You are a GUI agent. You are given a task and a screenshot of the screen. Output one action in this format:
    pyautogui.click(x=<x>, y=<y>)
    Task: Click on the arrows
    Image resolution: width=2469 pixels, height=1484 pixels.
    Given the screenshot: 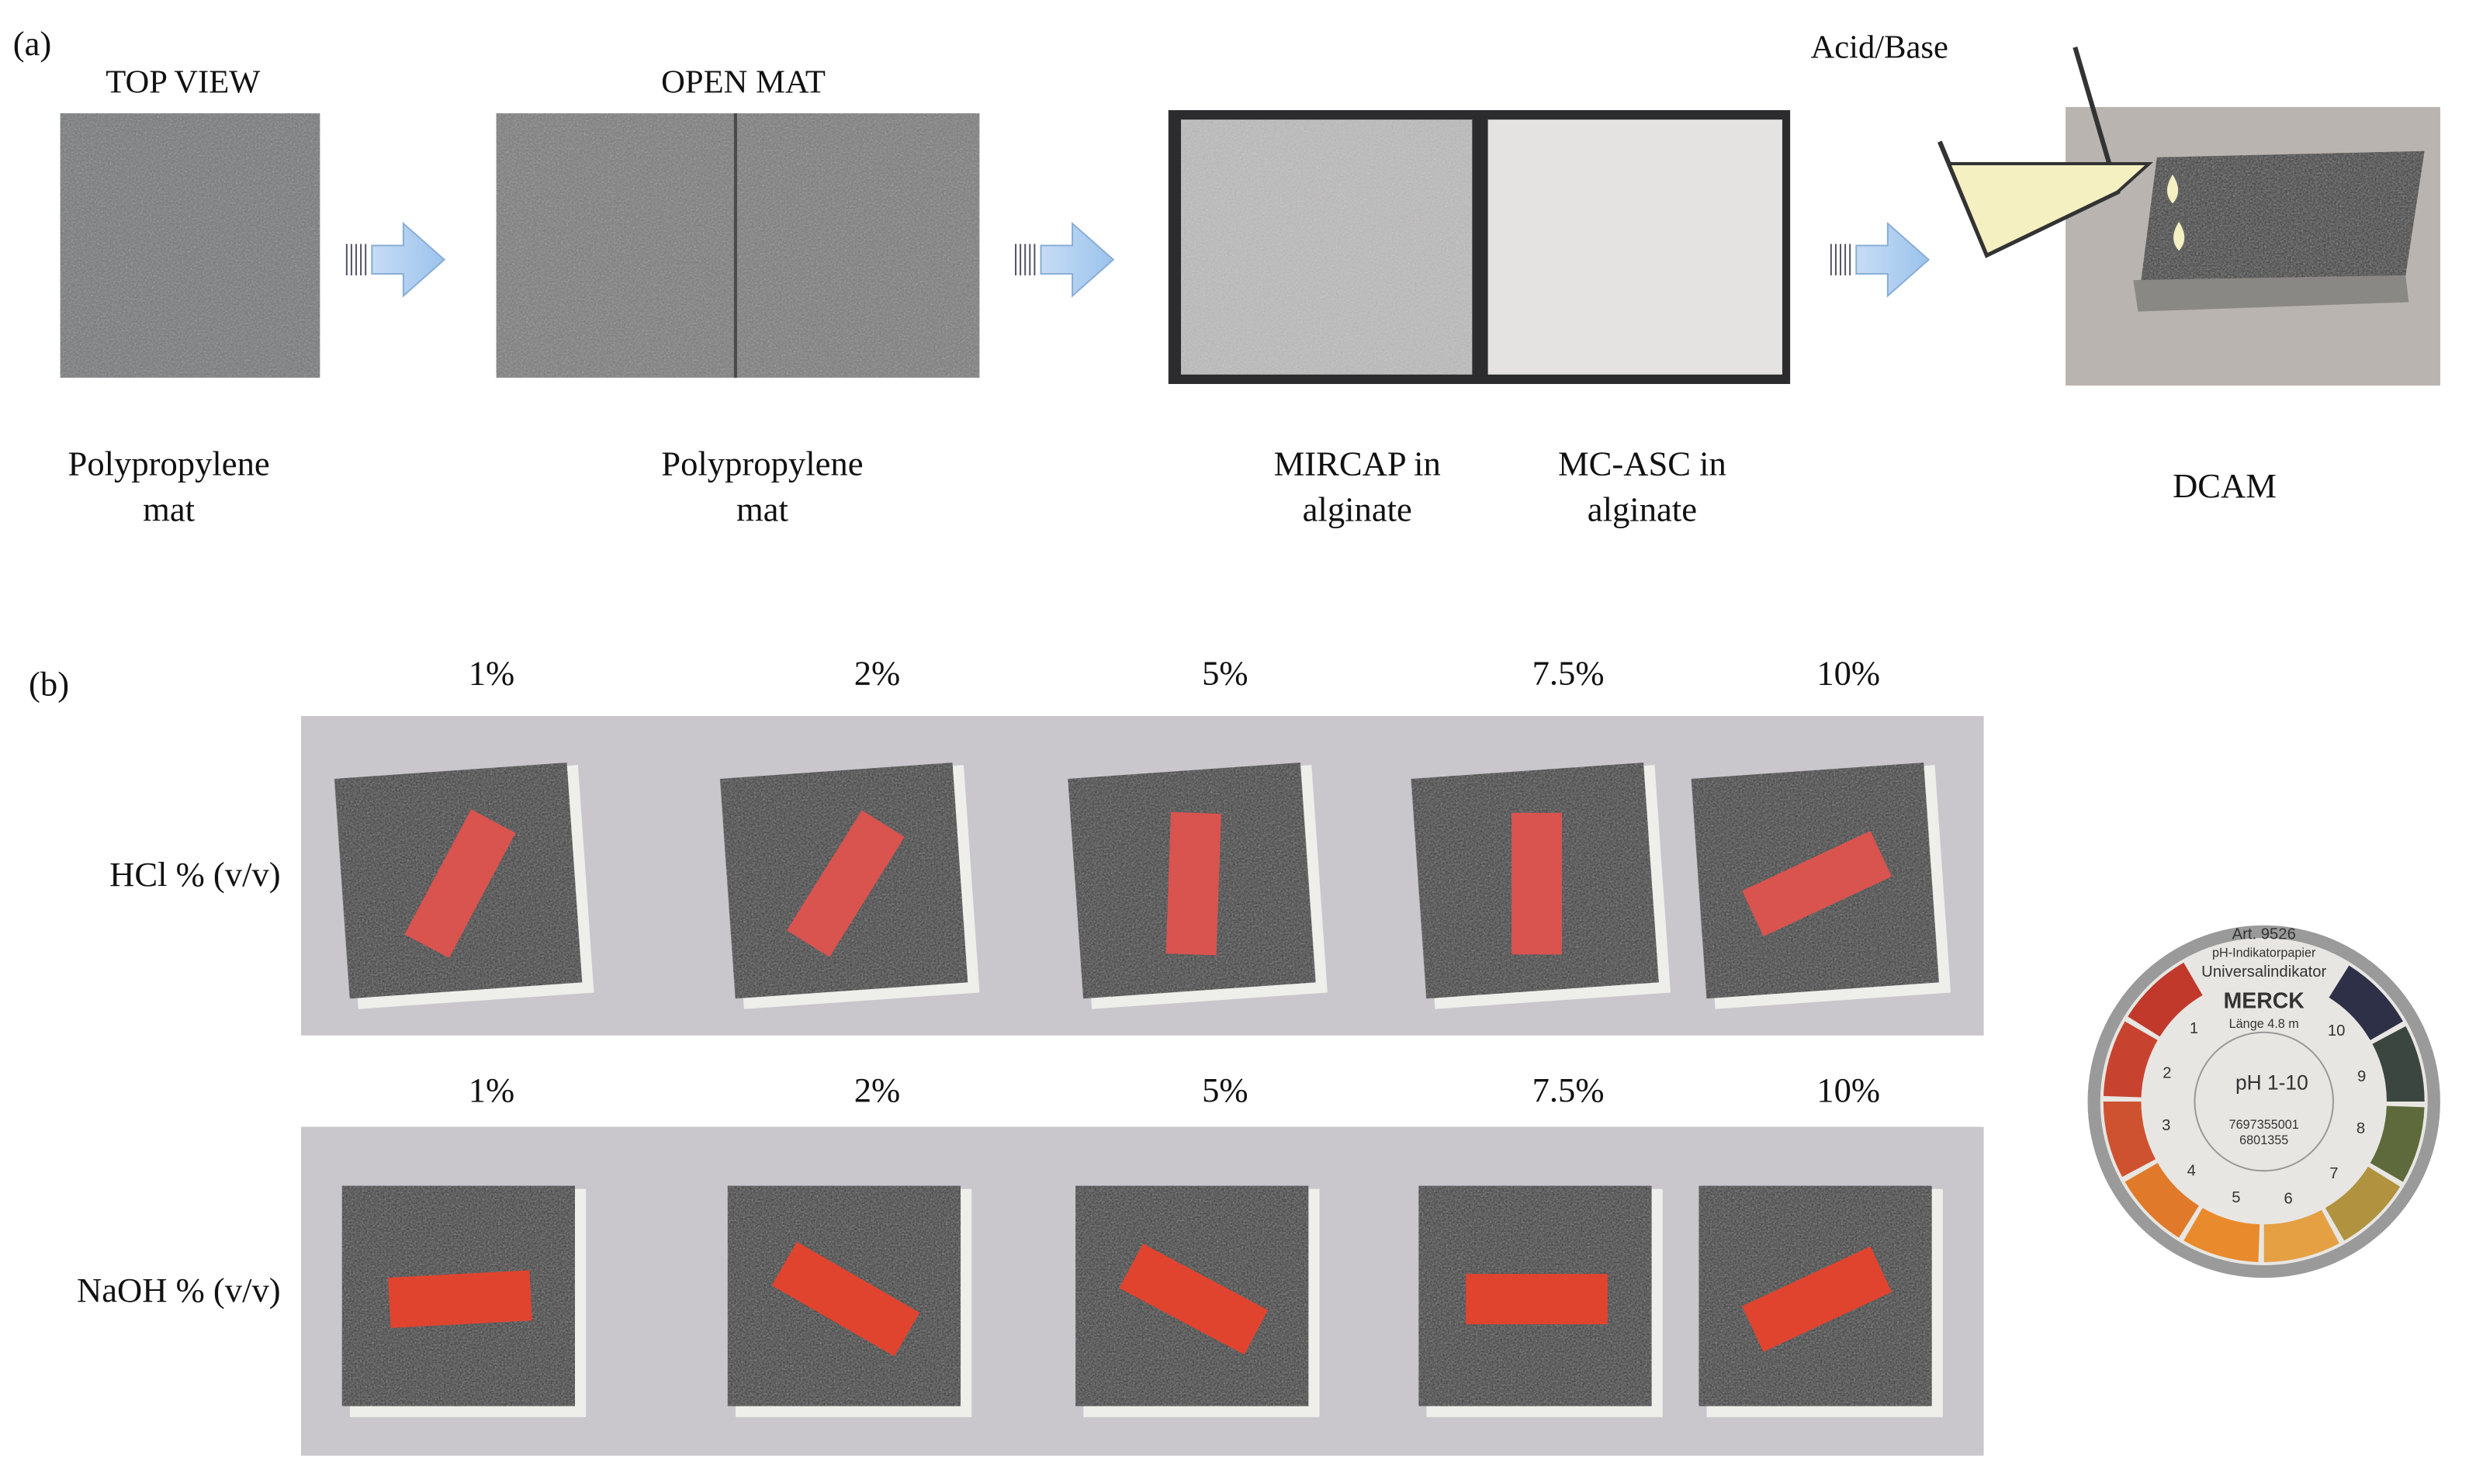 What is the action you would take?
    pyautogui.click(x=1138, y=259)
    